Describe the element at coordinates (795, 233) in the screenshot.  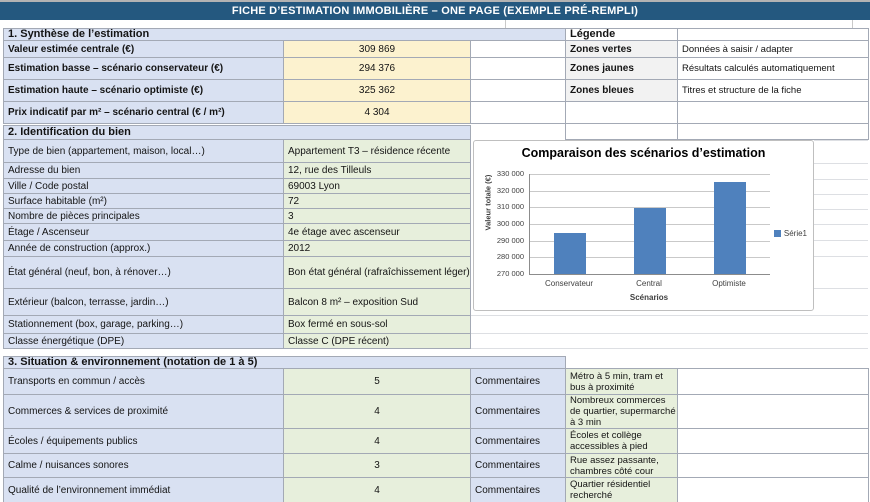
I see `series-legend-label: Série1` at that location.